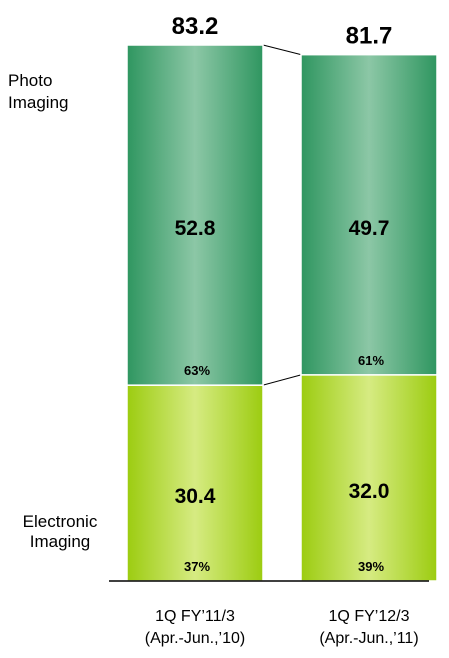 The width and height of the screenshot is (449, 658). What do you see at coordinates (195, 26) in the screenshot?
I see `total-label: 83.2` at bounding box center [195, 26].